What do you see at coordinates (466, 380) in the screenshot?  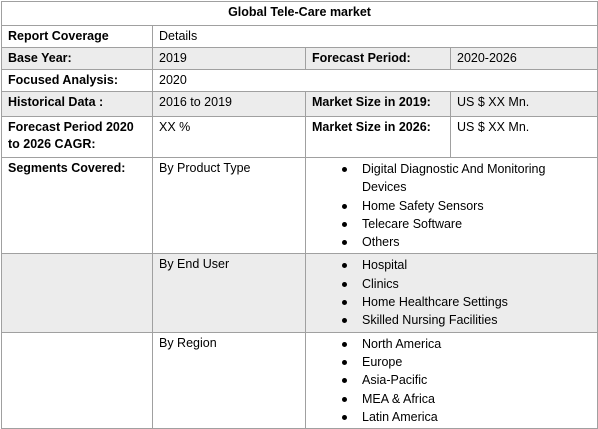 I see `bullet-item: Asia-Pacific` at bounding box center [466, 380].